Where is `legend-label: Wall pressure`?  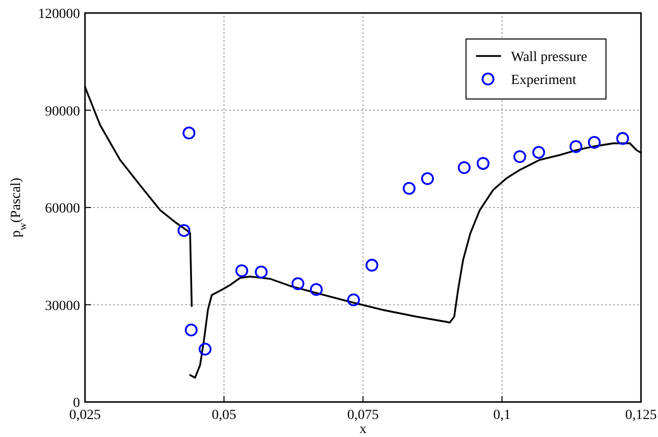
legend-label: Wall pressure is located at coordinates (549, 57).